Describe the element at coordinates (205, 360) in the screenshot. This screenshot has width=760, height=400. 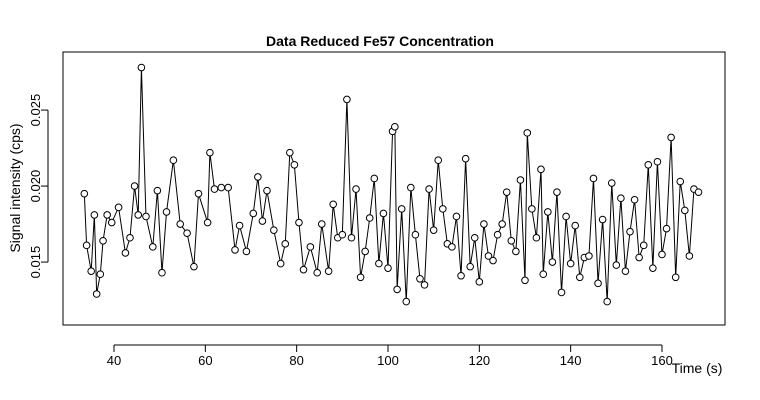
I see `x-tick-label: 60` at that location.